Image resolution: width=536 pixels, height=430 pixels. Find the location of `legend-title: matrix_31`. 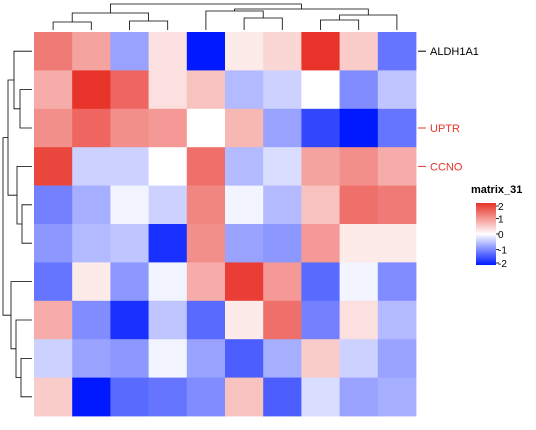

legend-title: matrix_31 is located at coordinates (496, 190).